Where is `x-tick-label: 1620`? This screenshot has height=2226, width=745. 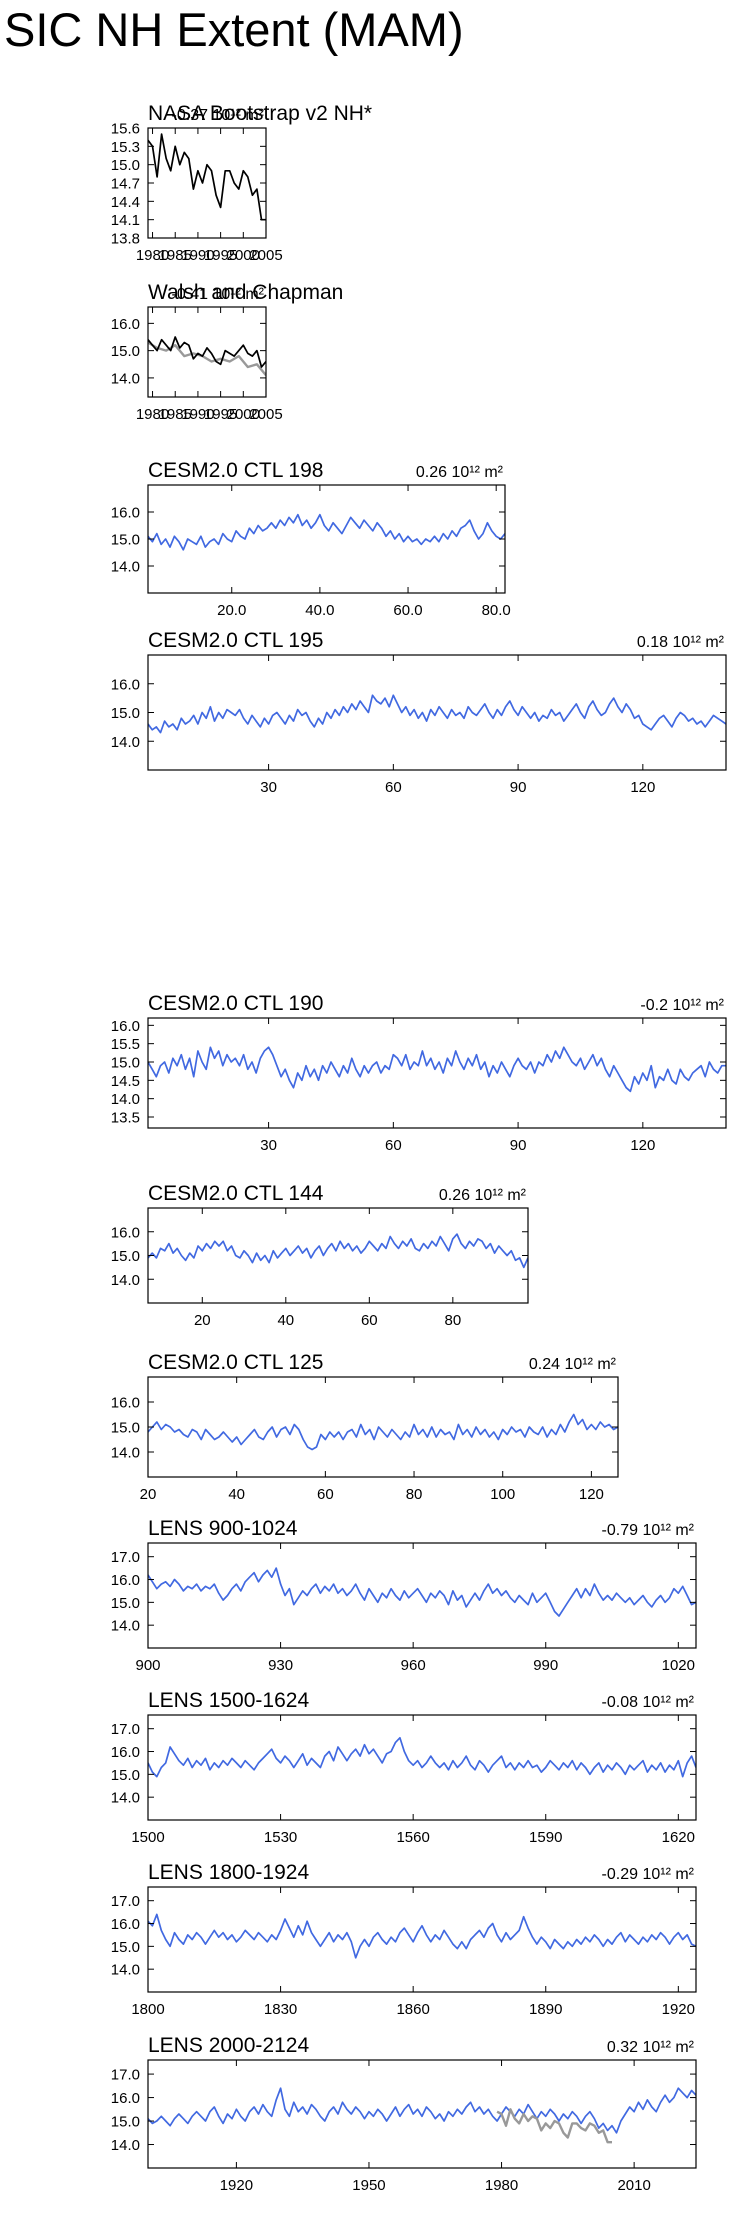
x-tick-label: 1620 is located at coordinates (678, 1837).